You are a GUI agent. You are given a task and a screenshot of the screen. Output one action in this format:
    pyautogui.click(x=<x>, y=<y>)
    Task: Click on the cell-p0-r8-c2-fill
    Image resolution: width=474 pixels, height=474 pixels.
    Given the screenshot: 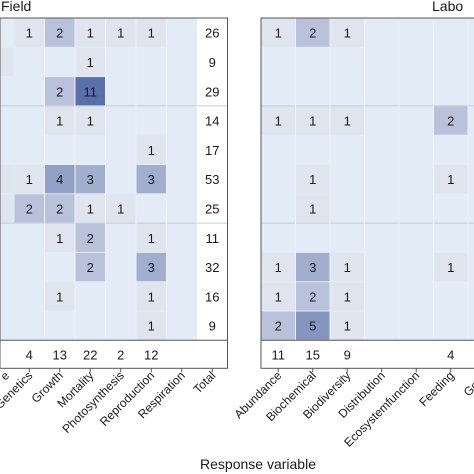 What is the action you would take?
    pyautogui.click(x=90, y=267)
    